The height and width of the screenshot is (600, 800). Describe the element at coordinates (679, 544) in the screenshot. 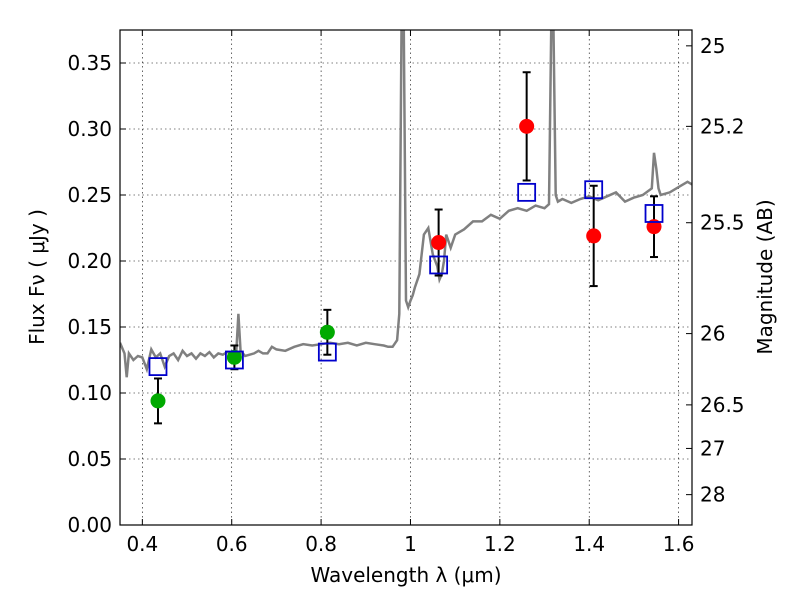

I see `x-tick-label: 1.6` at that location.